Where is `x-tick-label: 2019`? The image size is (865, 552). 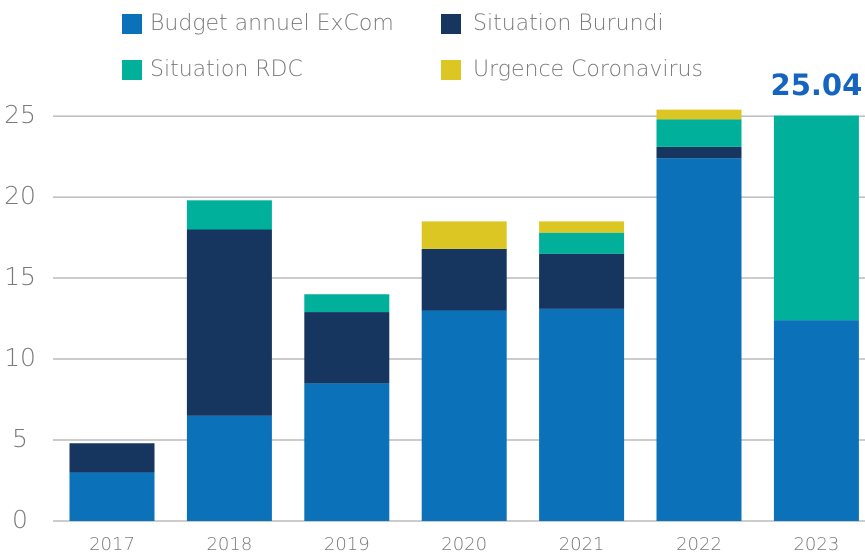
x-tick-label: 2019 is located at coordinates (347, 543).